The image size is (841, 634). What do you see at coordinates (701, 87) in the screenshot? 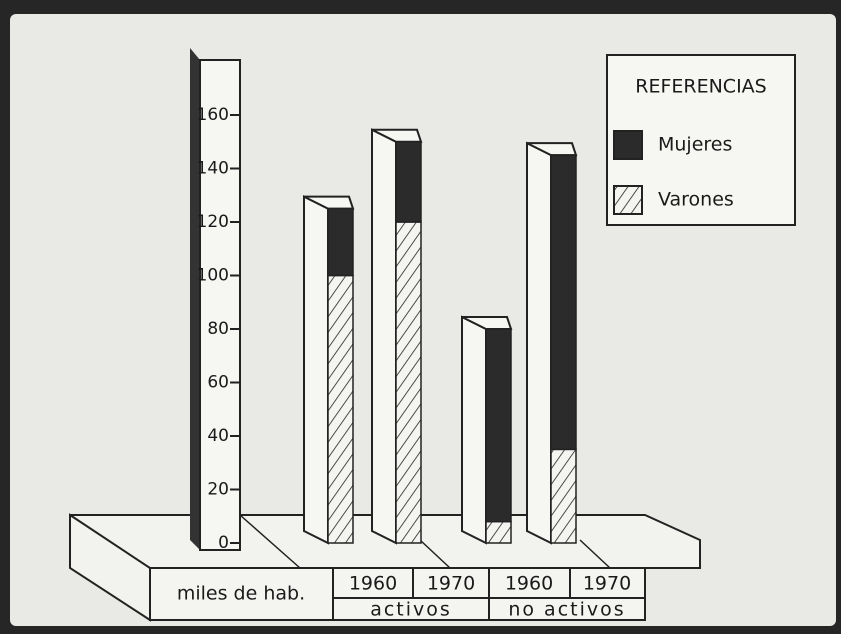
I see `legend-title: REFERENCIAS` at bounding box center [701, 87].